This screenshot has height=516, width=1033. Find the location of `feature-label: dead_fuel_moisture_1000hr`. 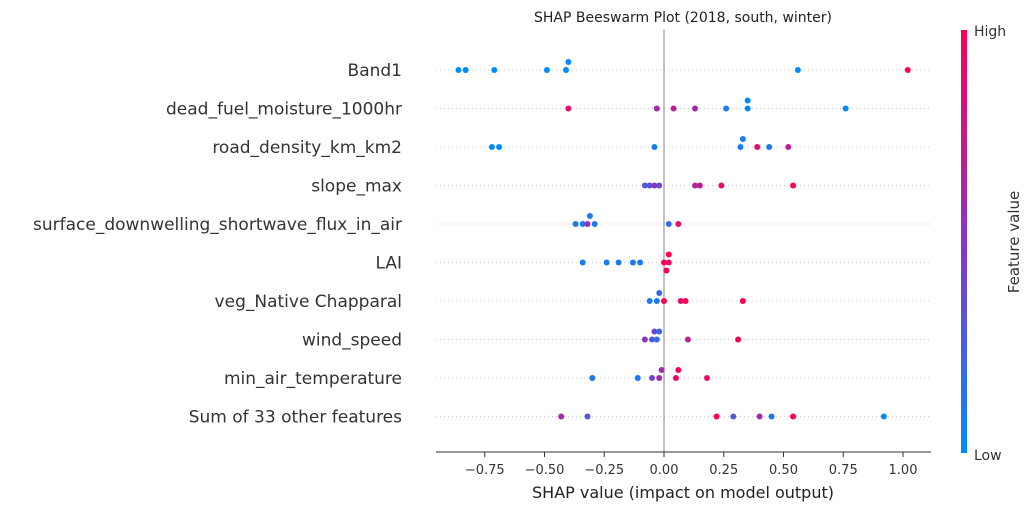

feature-label: dead_fuel_moisture_1000hr is located at coordinates (284, 110).